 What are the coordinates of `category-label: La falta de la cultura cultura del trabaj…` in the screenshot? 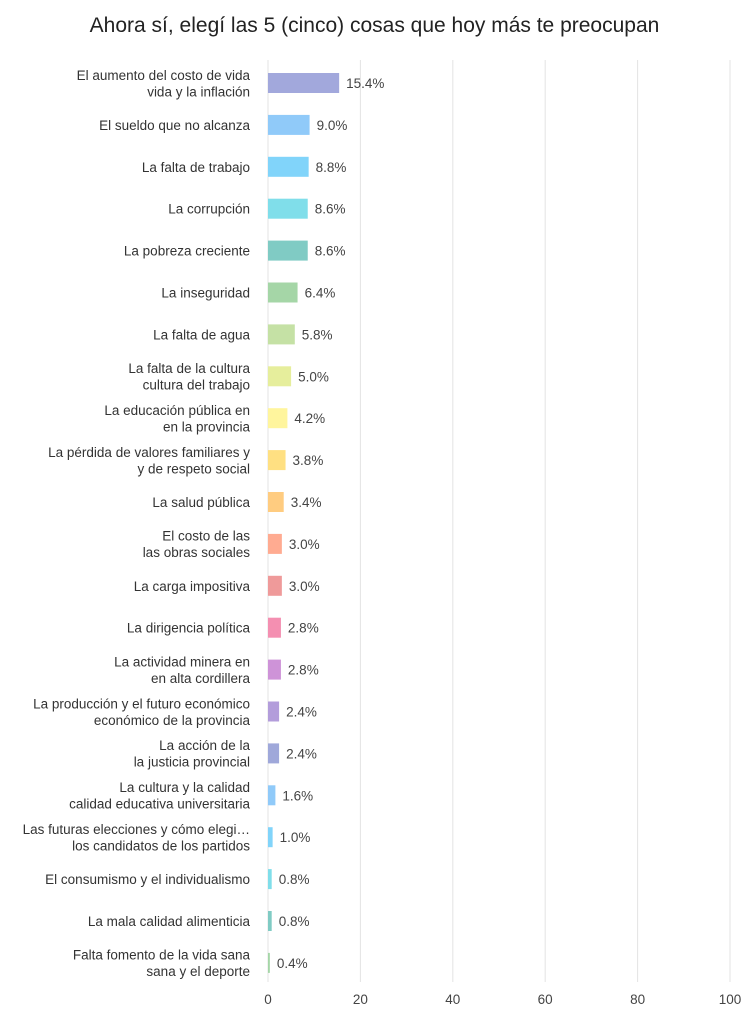 It's located at (189, 377).